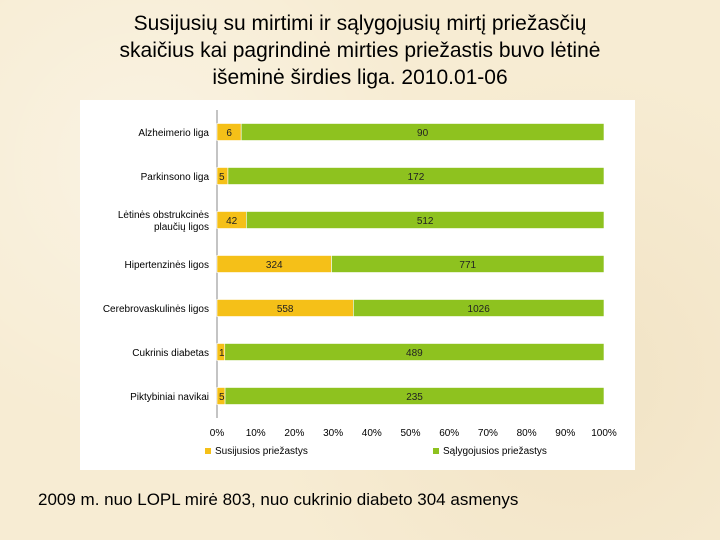 The image size is (720, 540). Describe the element at coordinates (173, 133) in the screenshot. I see `category-label: Alzheimerio liga` at that location.